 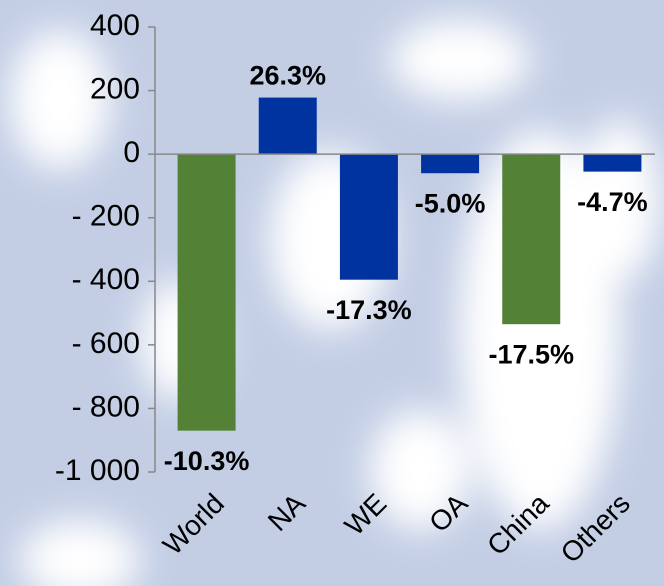 What do you see at coordinates (131, 152) in the screenshot?
I see `y-tick-label: 0` at bounding box center [131, 152].